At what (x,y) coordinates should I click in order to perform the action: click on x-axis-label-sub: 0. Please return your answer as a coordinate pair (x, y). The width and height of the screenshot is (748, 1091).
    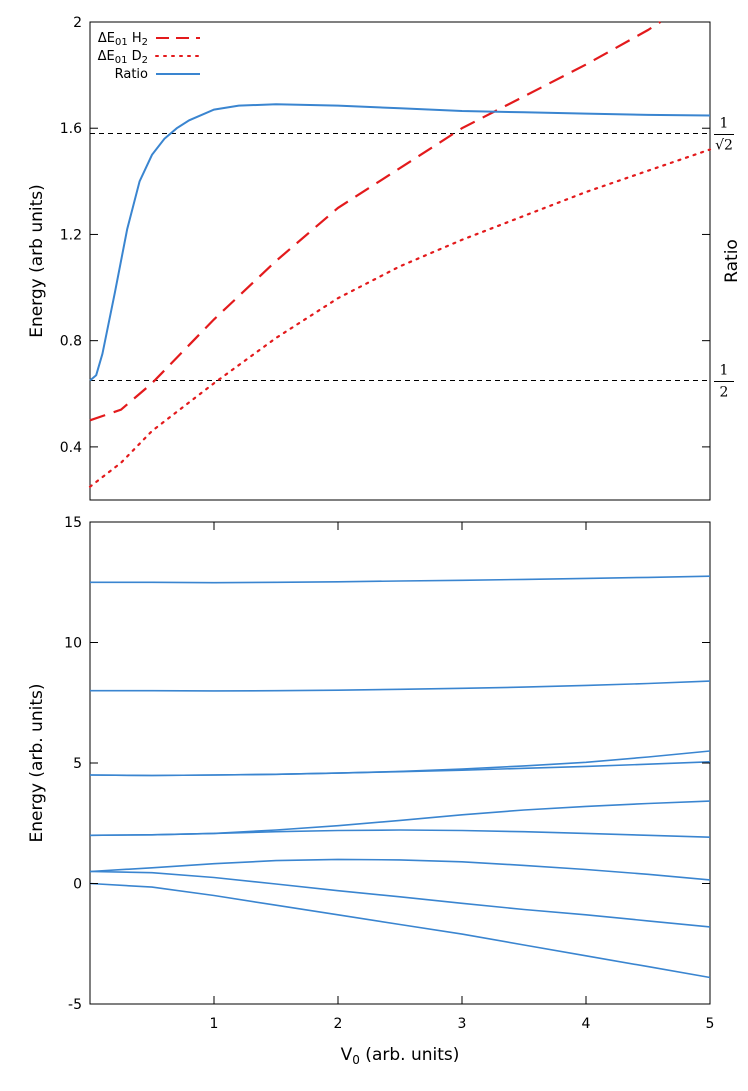
    Looking at the image, I should click on (356, 1060).